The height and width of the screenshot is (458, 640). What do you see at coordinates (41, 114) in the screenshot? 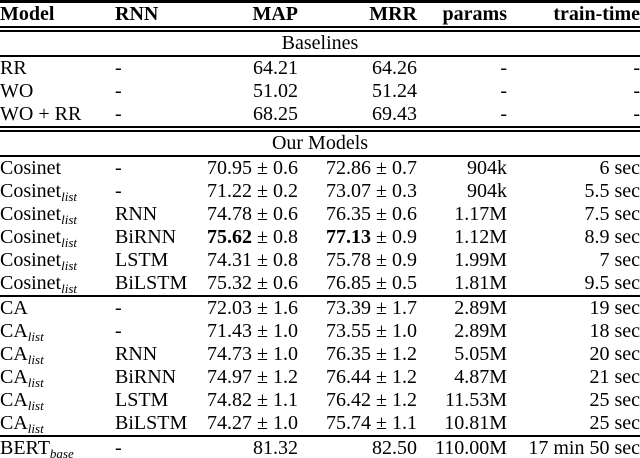
I see `model-name: WO + RR` at bounding box center [41, 114].